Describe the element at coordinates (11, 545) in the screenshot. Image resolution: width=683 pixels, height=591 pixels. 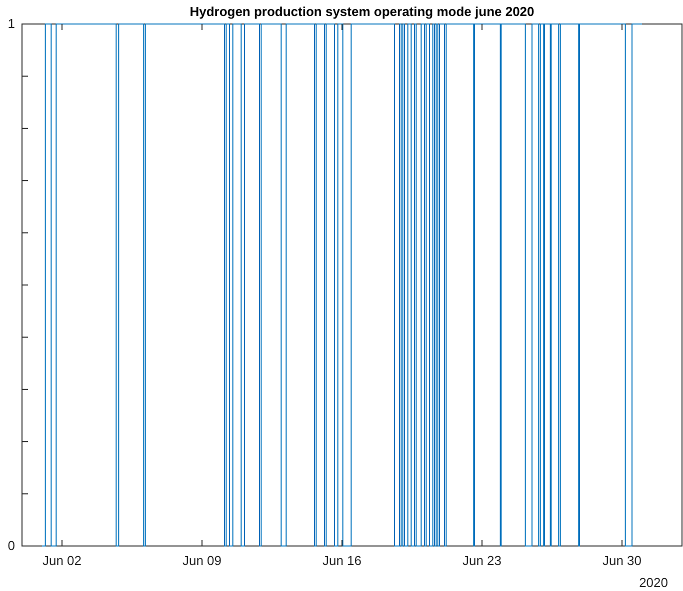
I see `y-tick-label: 0` at that location.